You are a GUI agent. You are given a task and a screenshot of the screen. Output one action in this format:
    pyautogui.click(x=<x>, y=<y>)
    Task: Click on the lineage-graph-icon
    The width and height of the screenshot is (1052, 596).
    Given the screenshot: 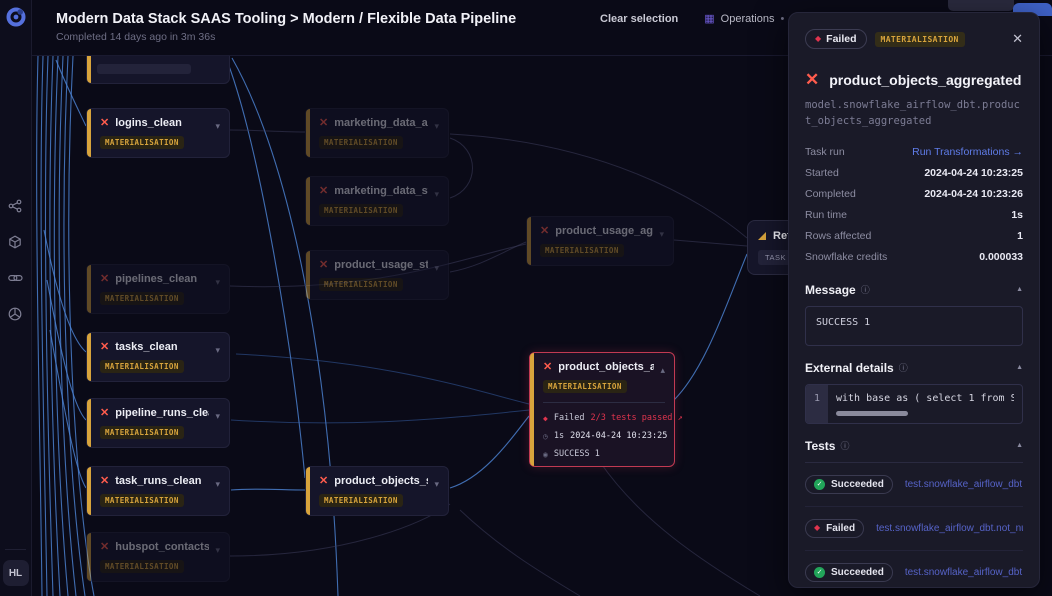 What is the action you would take?
    pyautogui.click(x=15, y=206)
    